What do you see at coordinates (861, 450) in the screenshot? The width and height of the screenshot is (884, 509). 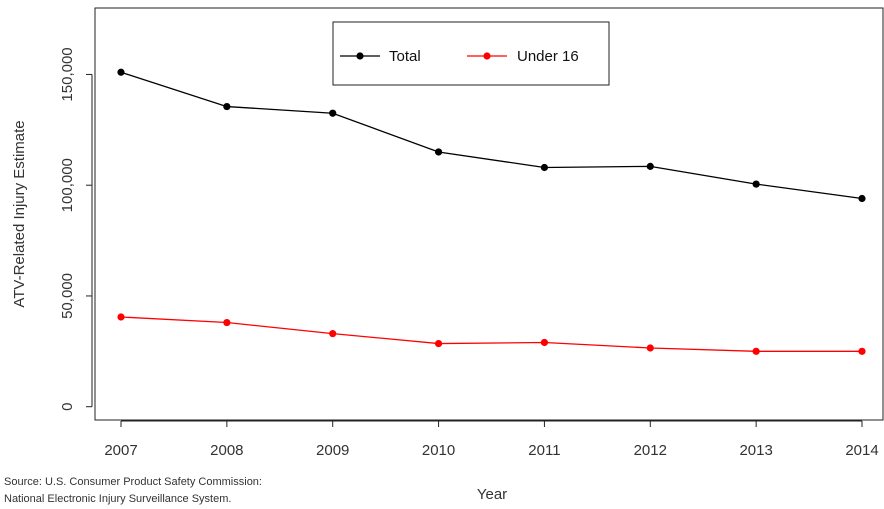 I see `x-tick-label: 2014` at bounding box center [861, 450].